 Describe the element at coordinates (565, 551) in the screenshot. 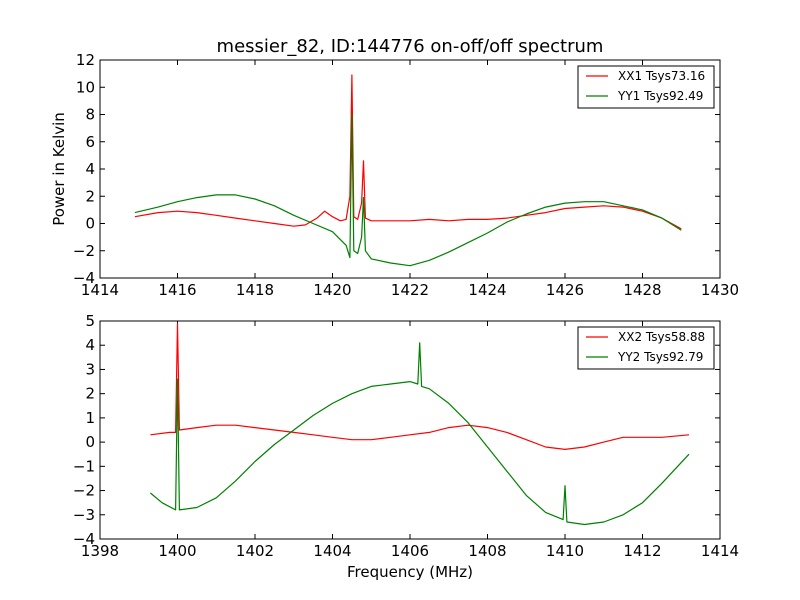

I see `x-tick-label: 1410` at that location.